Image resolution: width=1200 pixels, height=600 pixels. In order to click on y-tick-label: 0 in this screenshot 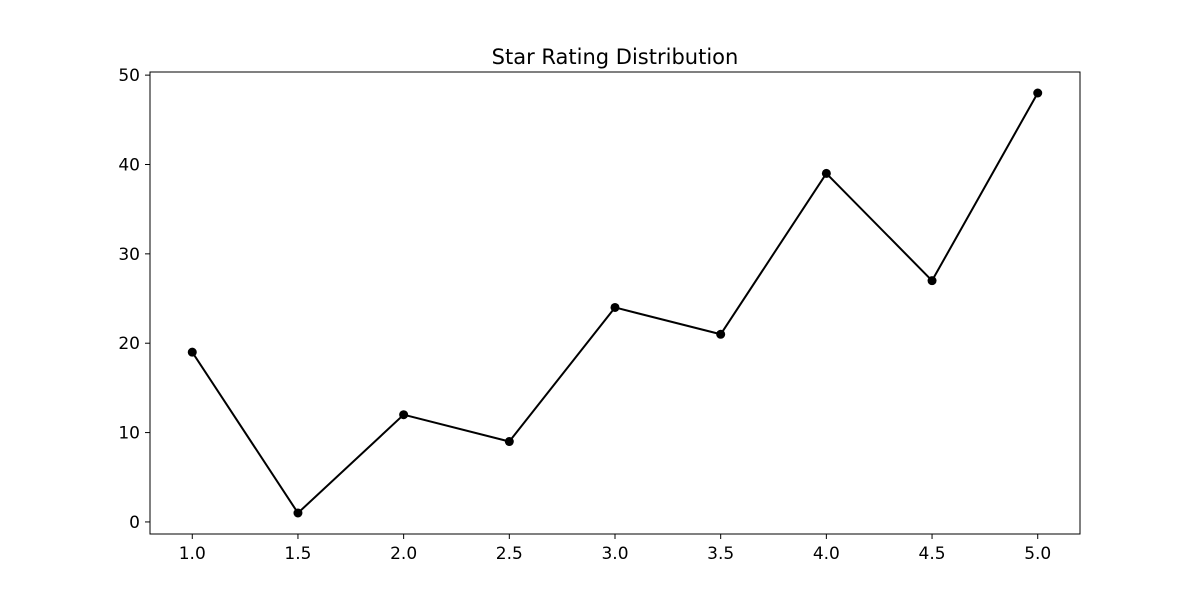, I will do `click(134, 523)`.